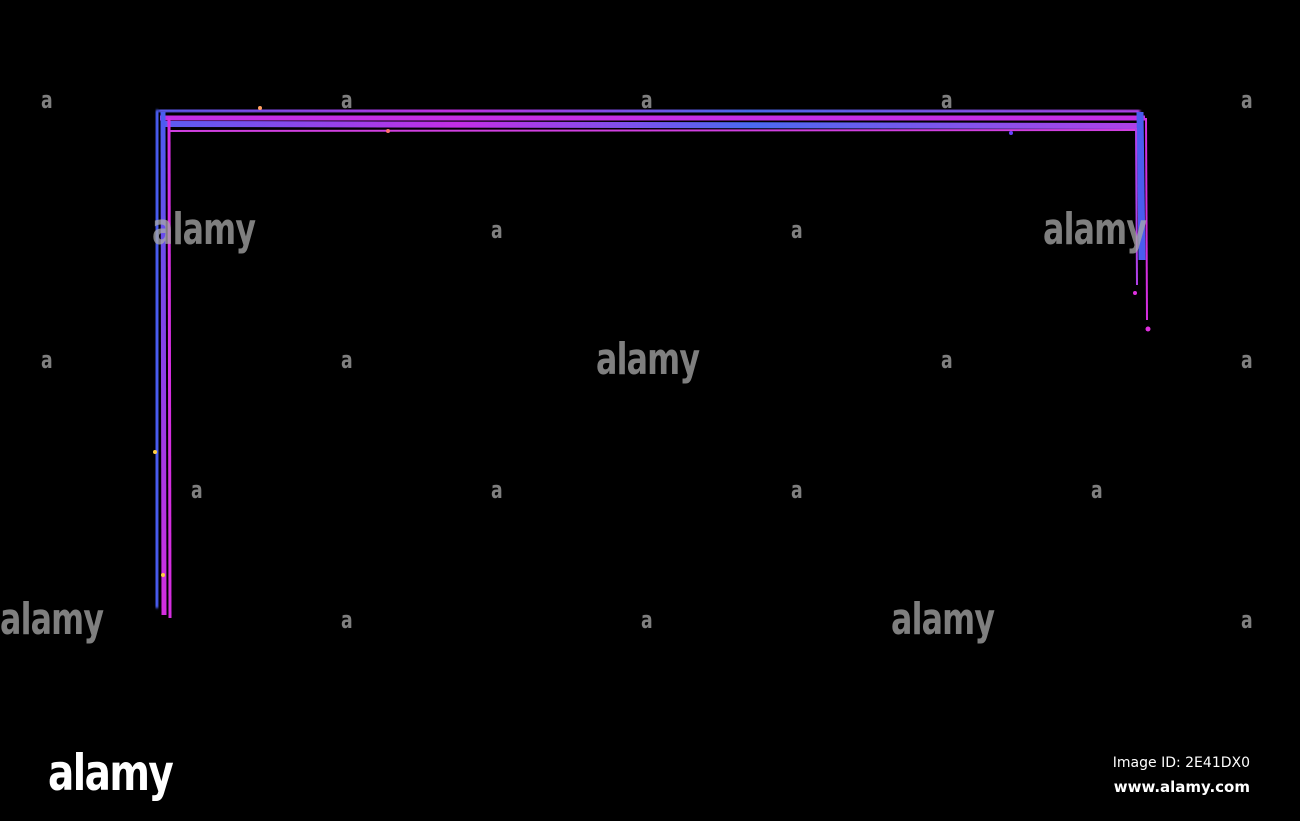 Image resolution: width=1300 pixels, height=821 pixels. What do you see at coordinates (162, 364) in the screenshot?
I see `frame-left-edge` at bounding box center [162, 364].